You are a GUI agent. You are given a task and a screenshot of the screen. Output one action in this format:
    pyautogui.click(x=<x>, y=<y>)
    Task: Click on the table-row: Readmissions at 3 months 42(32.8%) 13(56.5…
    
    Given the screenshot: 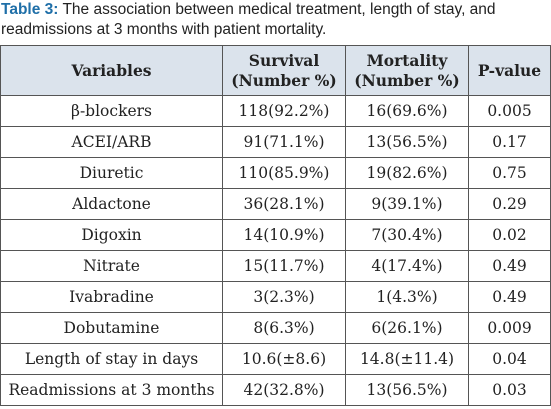 What is the action you would take?
    pyautogui.click(x=275, y=390)
    